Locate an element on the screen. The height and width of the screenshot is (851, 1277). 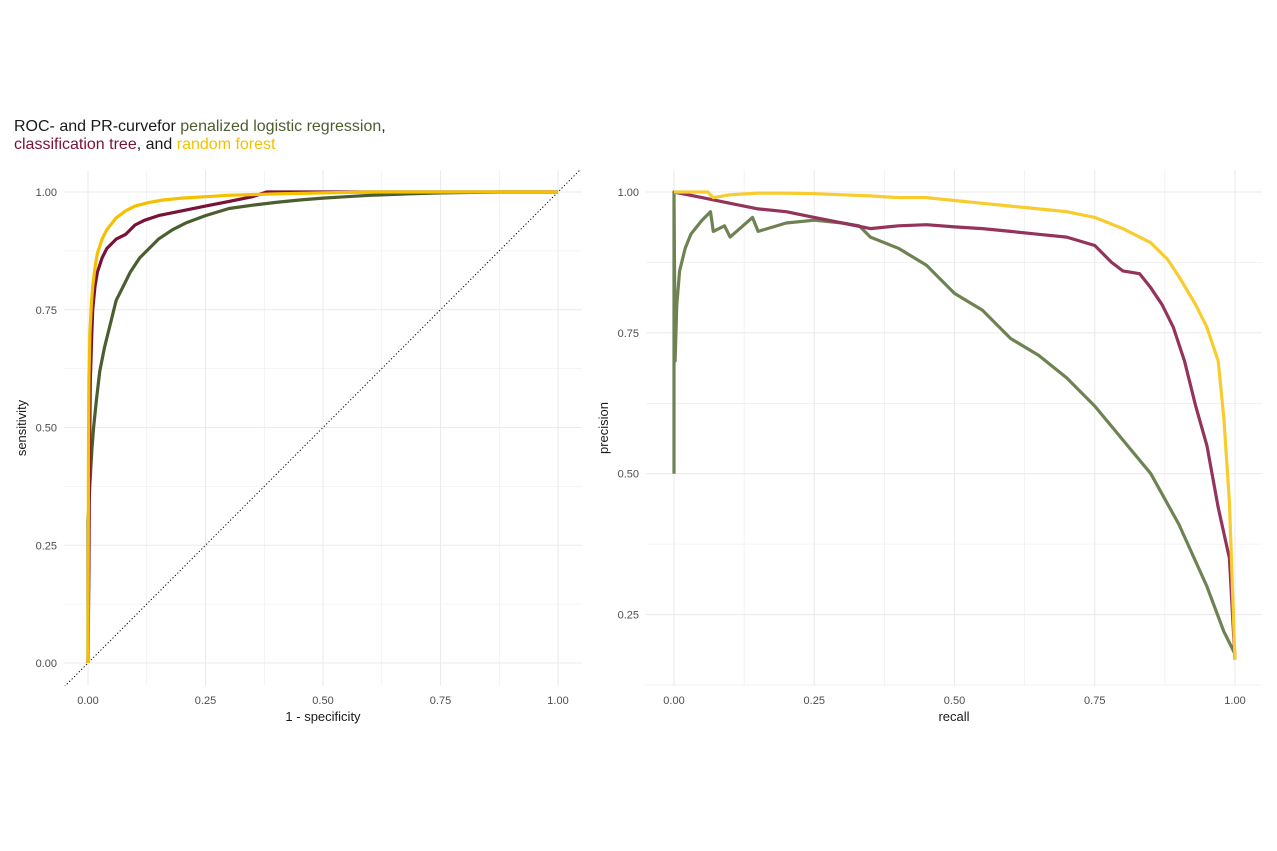
pr-y-axis-title: precision is located at coordinates (603, 428).